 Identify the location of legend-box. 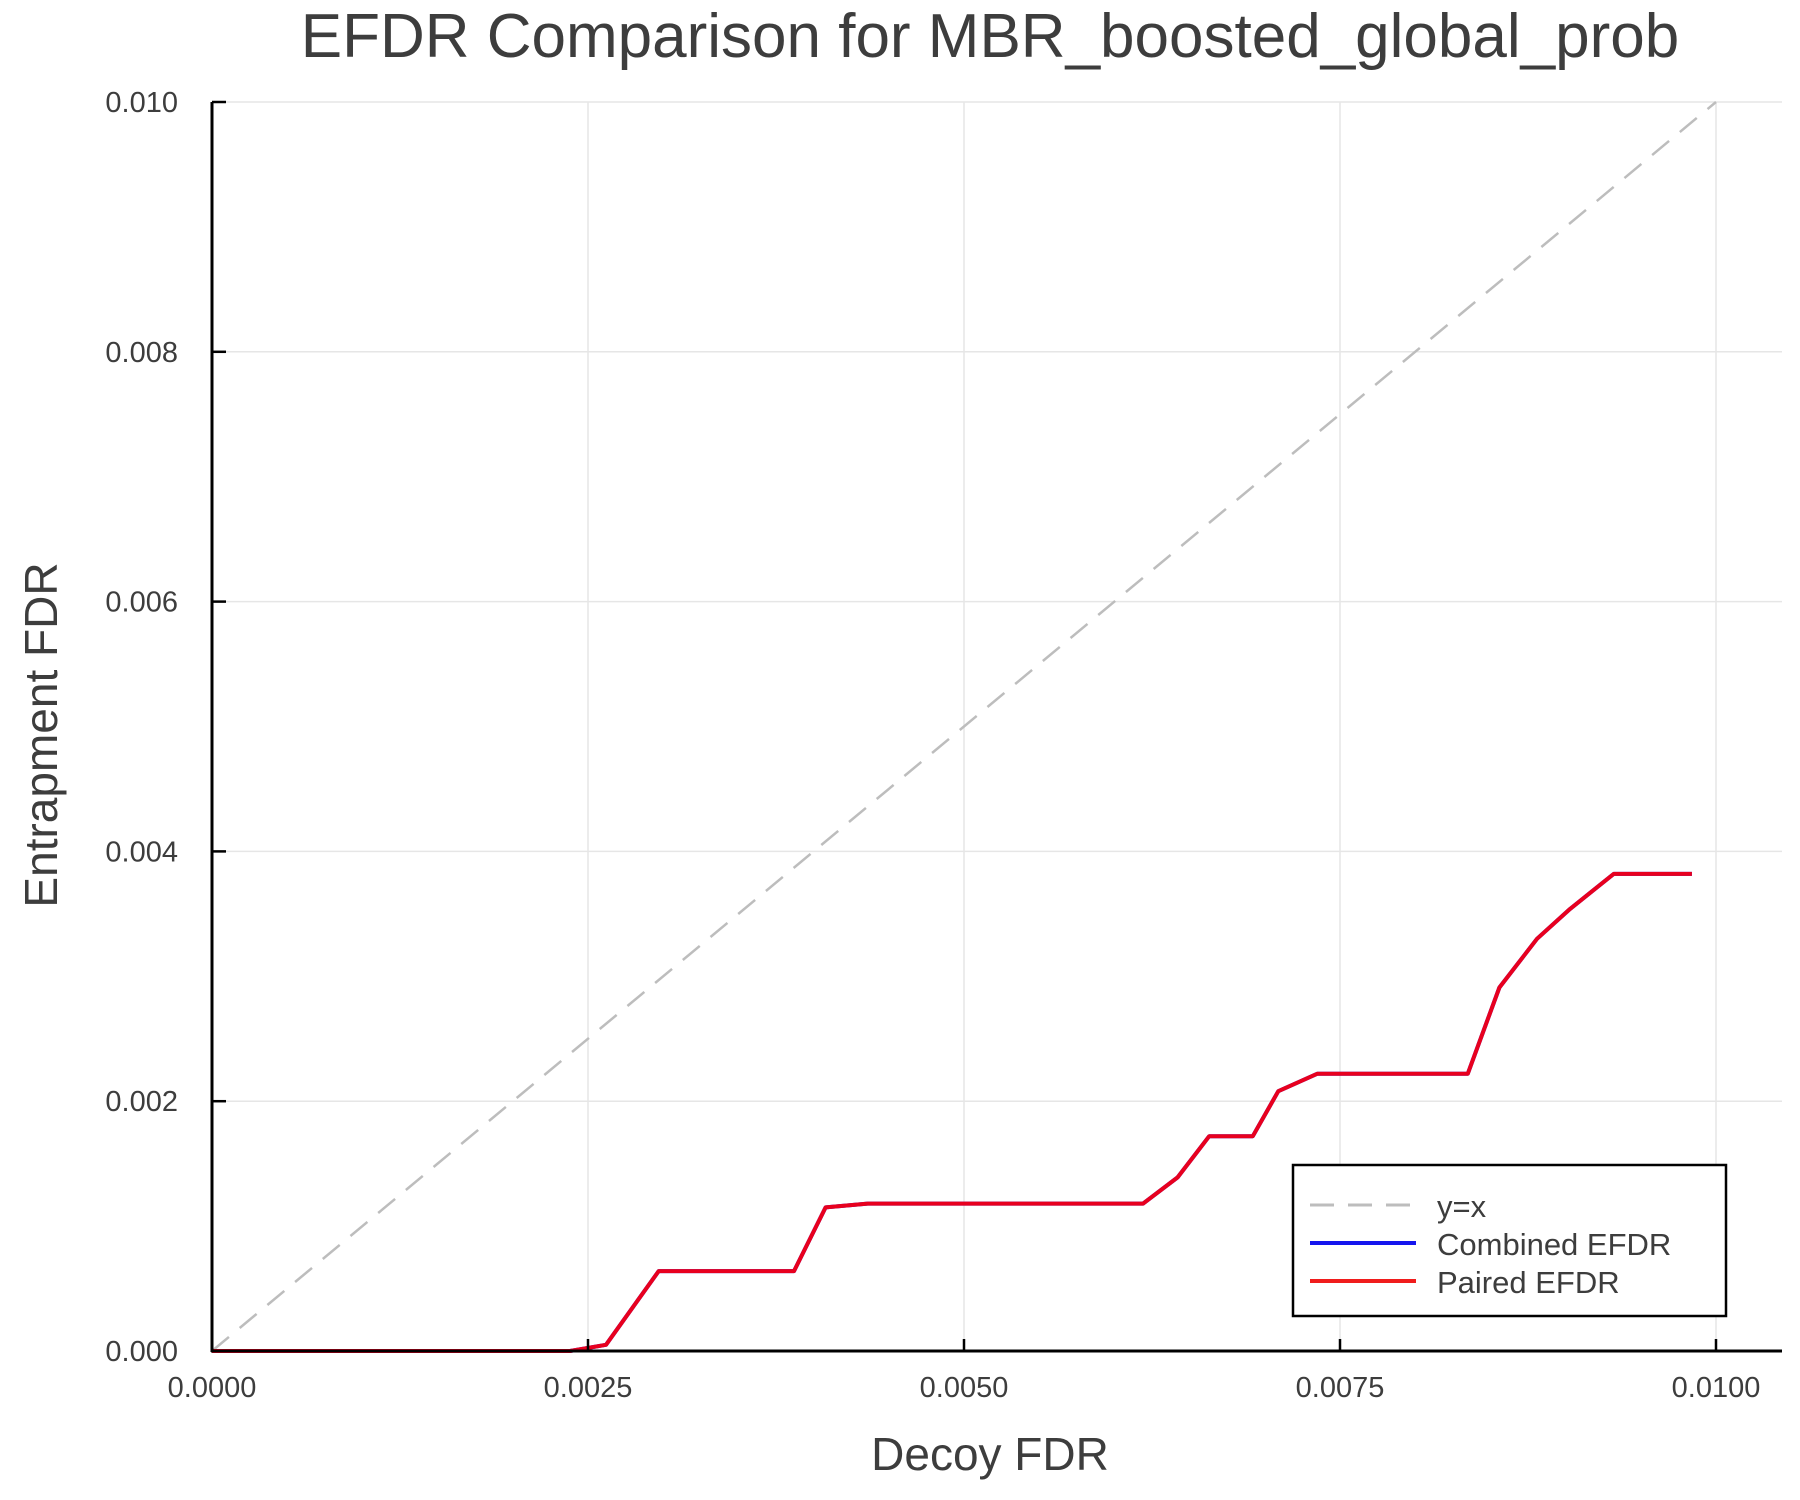
(1509, 1240).